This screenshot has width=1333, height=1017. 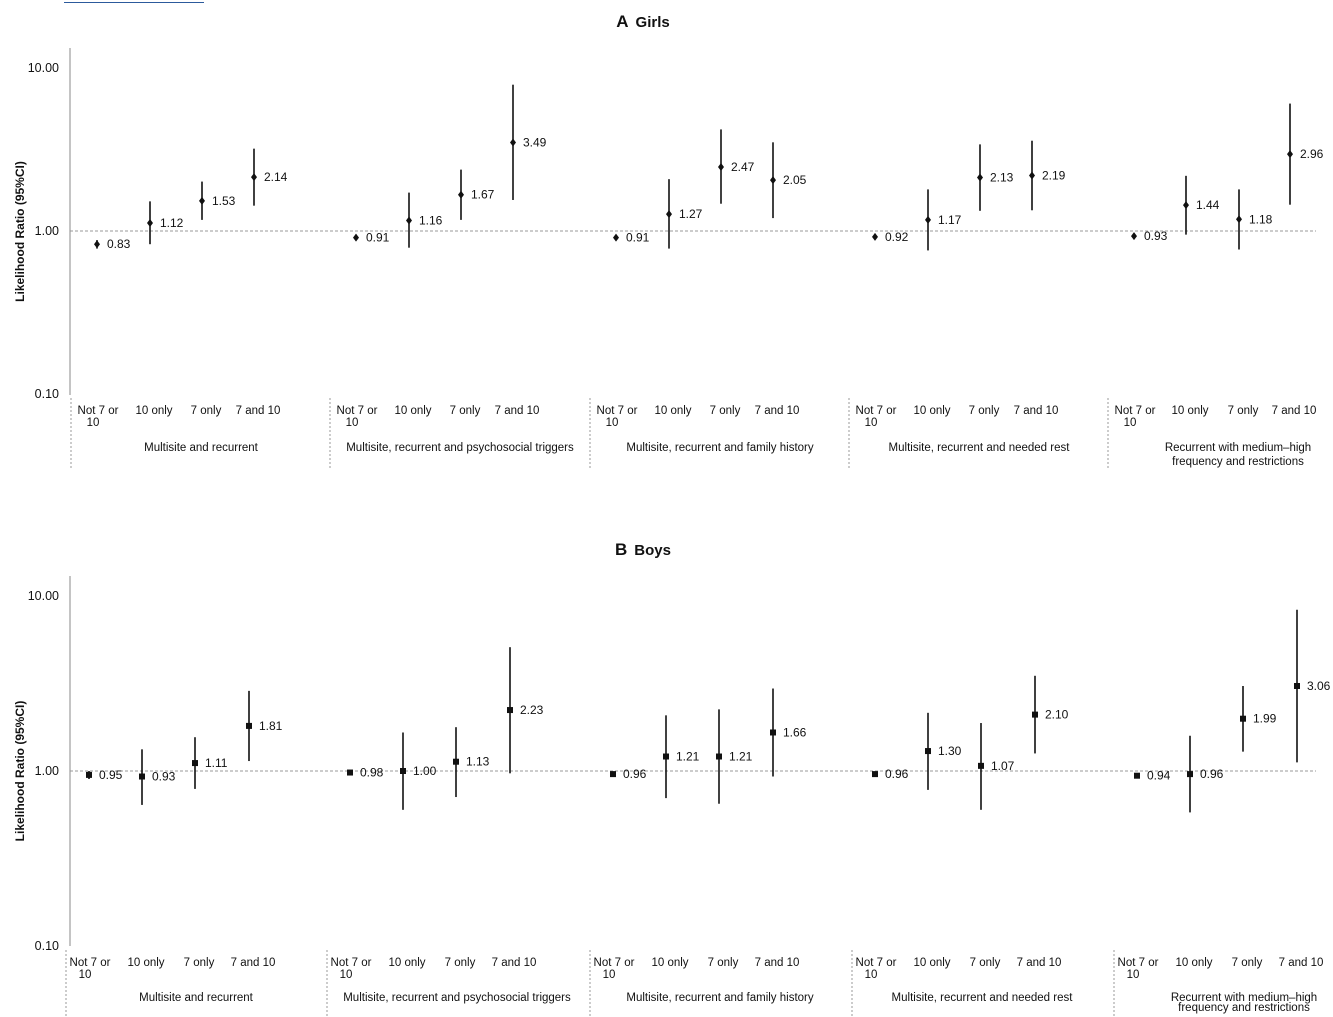 What do you see at coordinates (691, 214) in the screenshot?
I see `data-label: 1.27` at bounding box center [691, 214].